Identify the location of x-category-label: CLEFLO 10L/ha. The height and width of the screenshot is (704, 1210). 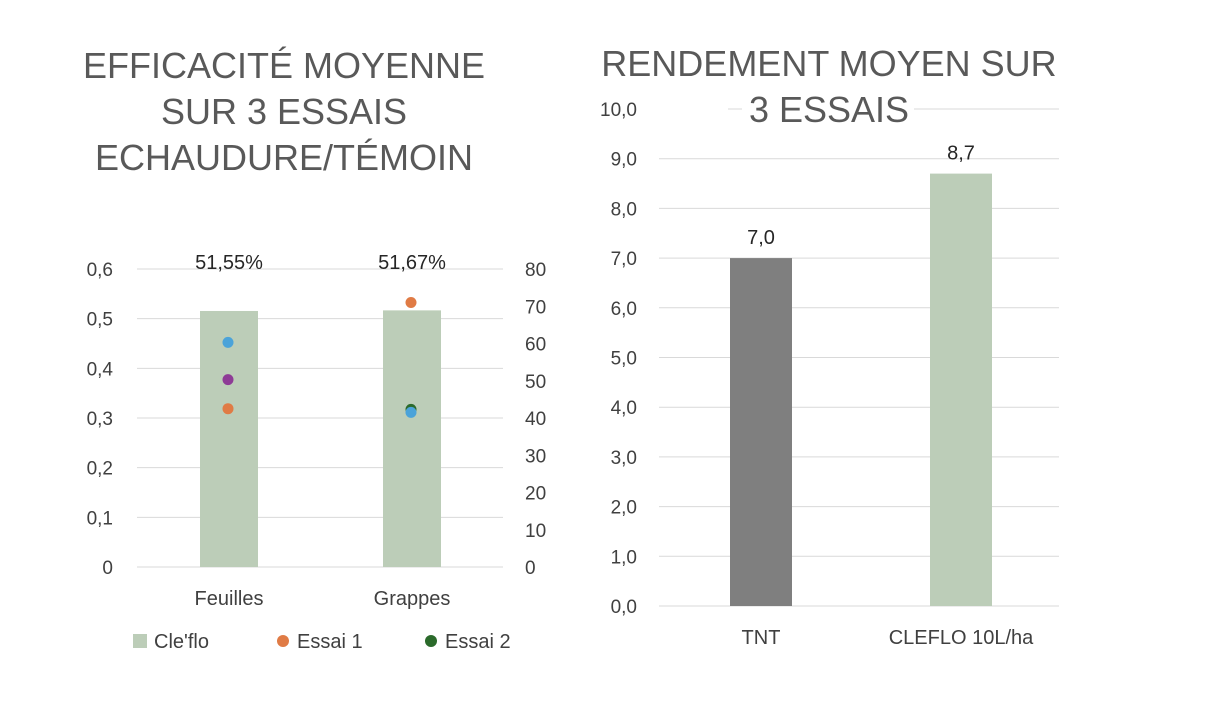
(961, 638).